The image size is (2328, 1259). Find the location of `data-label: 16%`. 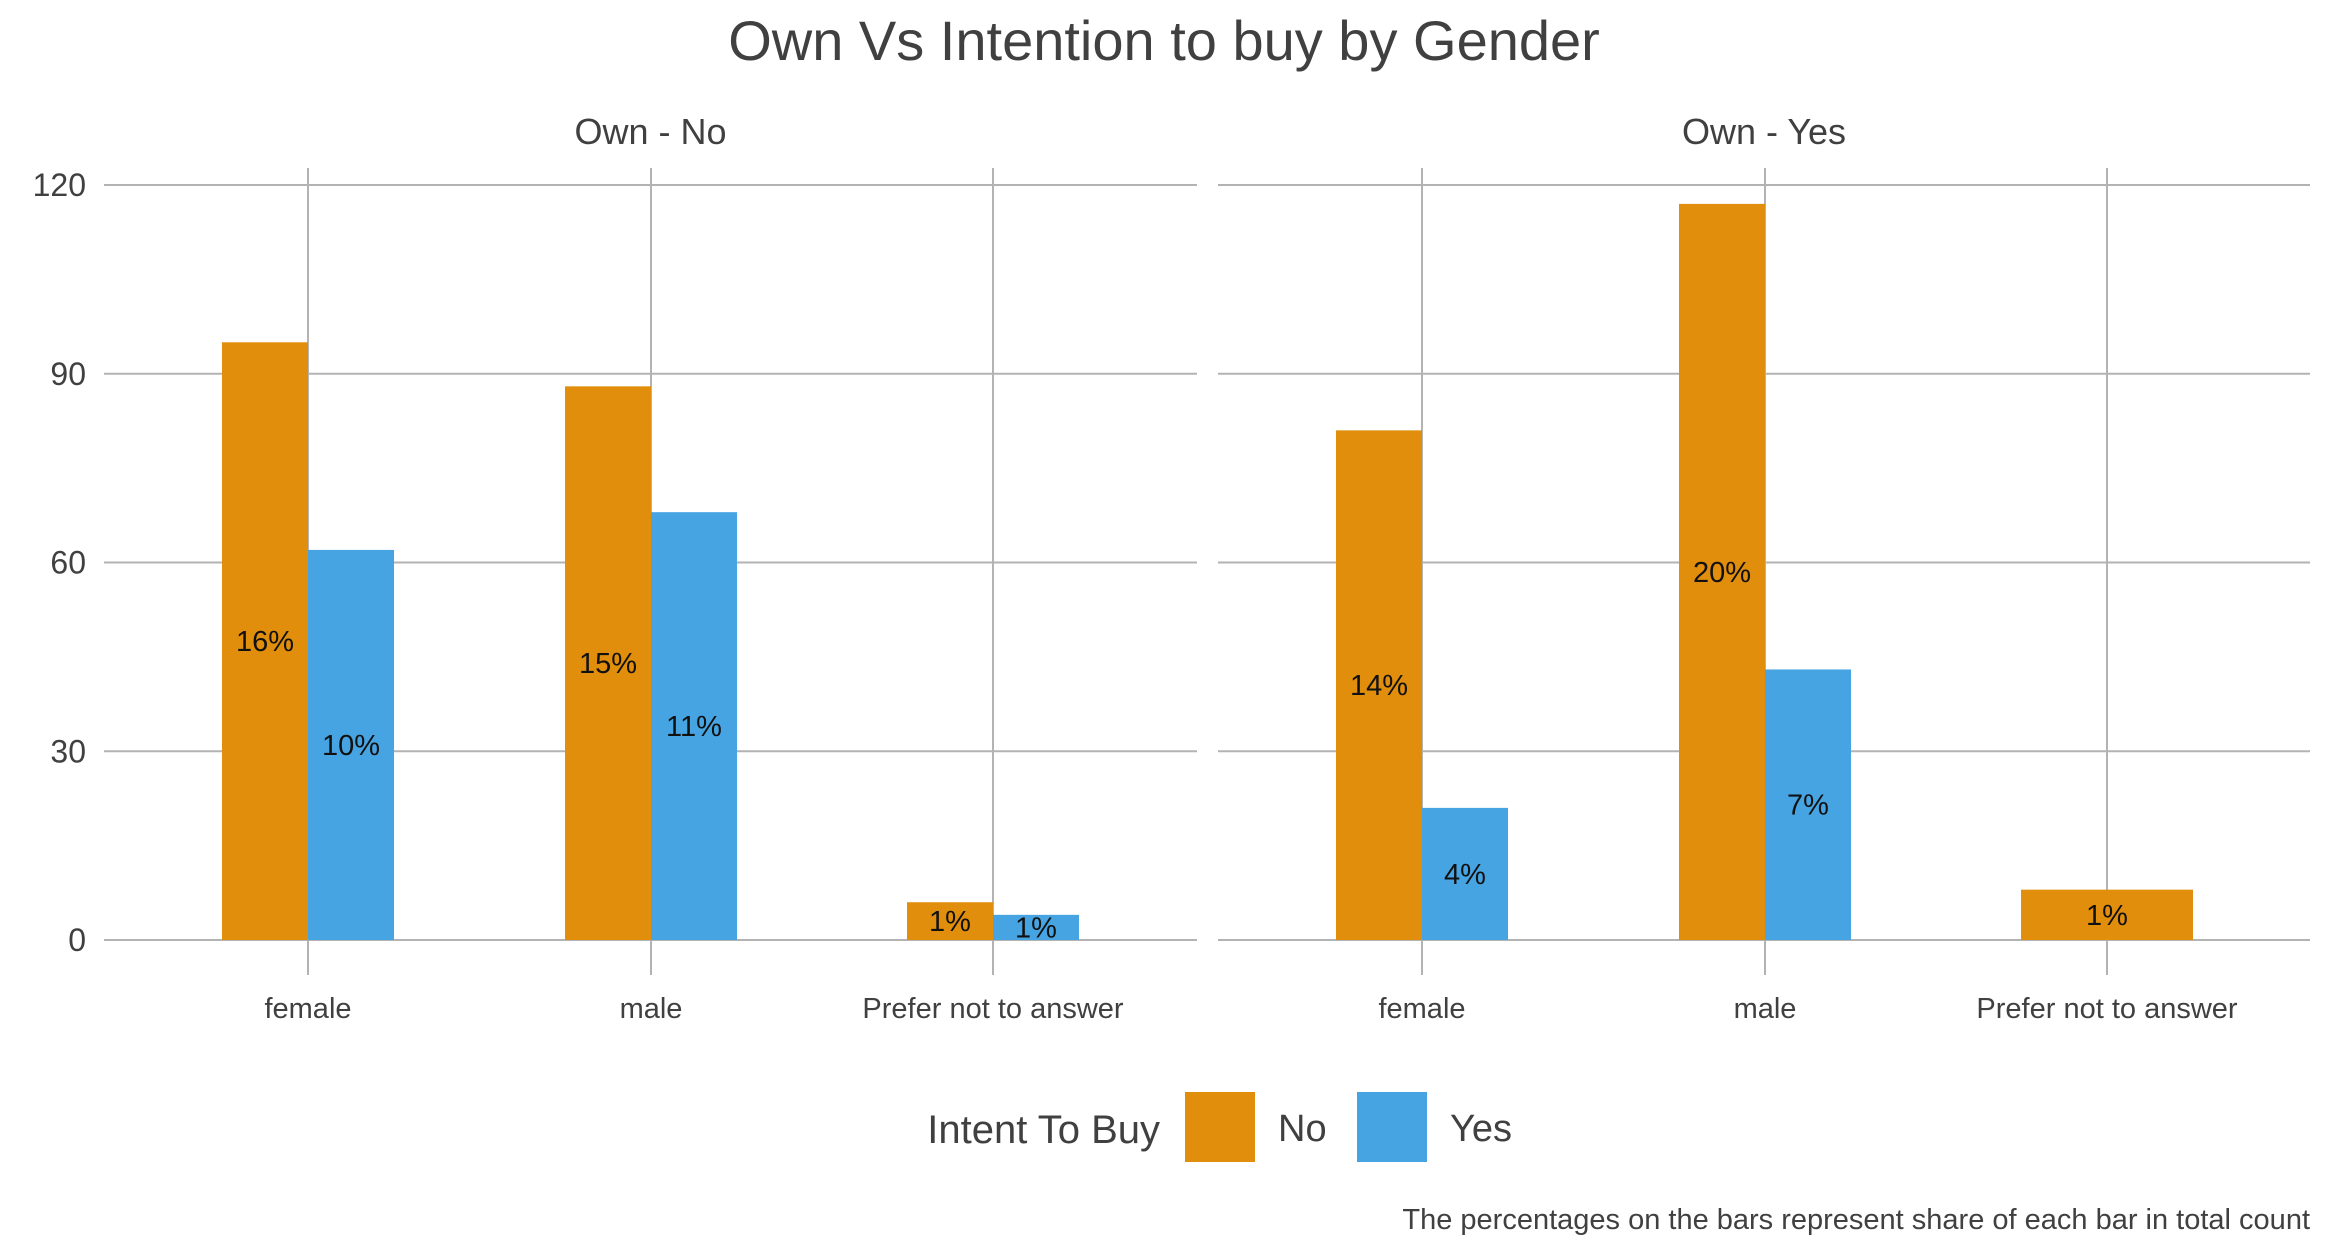

data-label: 16% is located at coordinates (265, 642).